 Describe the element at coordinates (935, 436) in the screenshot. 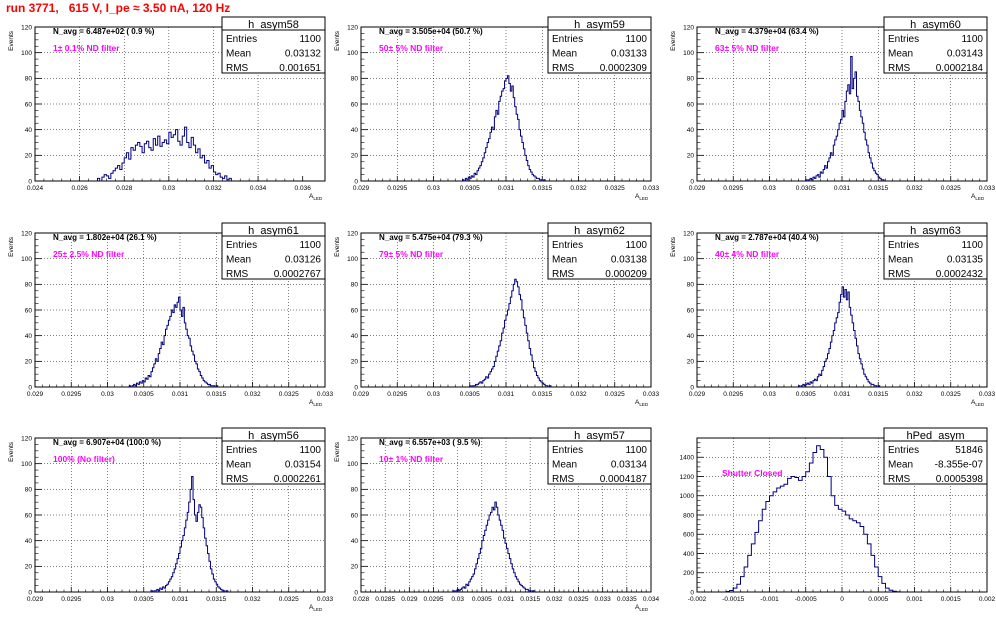

I see `stats-box-name: hPed_asym` at that location.